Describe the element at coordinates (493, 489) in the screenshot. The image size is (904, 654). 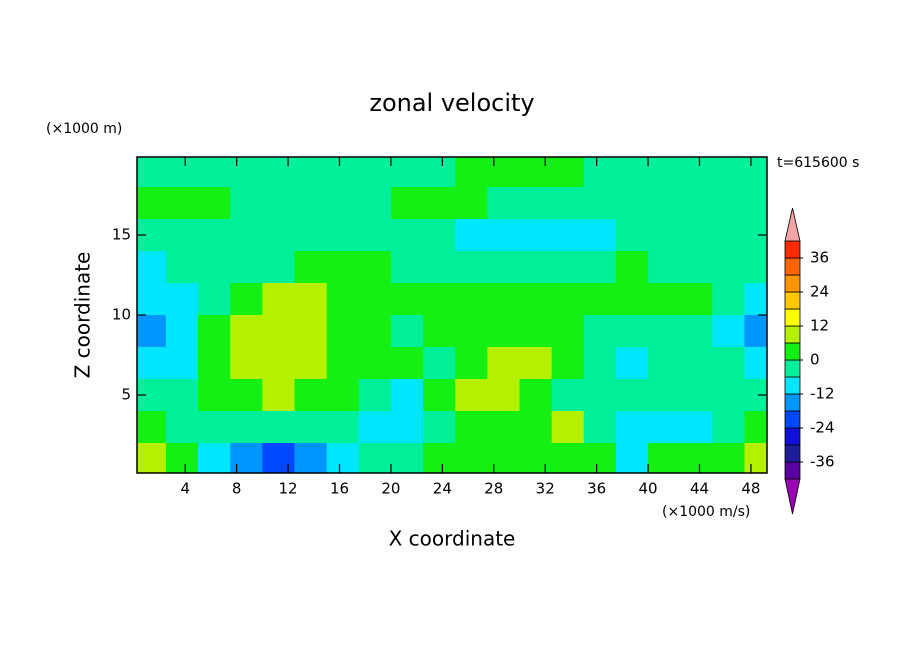
I see `x-tick-label: 28` at that location.